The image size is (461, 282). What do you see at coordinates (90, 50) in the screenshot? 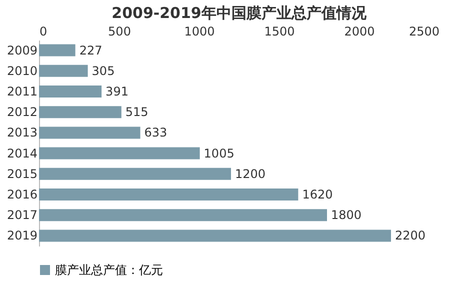
I see `data-label: 227` at bounding box center [90, 50].